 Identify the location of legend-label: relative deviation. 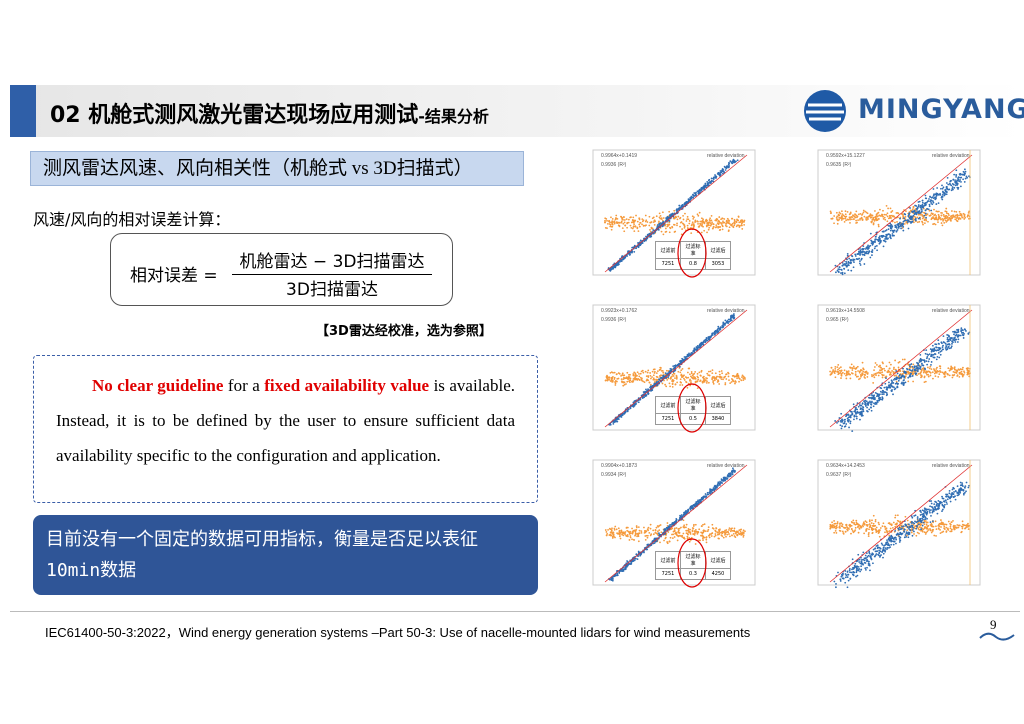
(726, 466).